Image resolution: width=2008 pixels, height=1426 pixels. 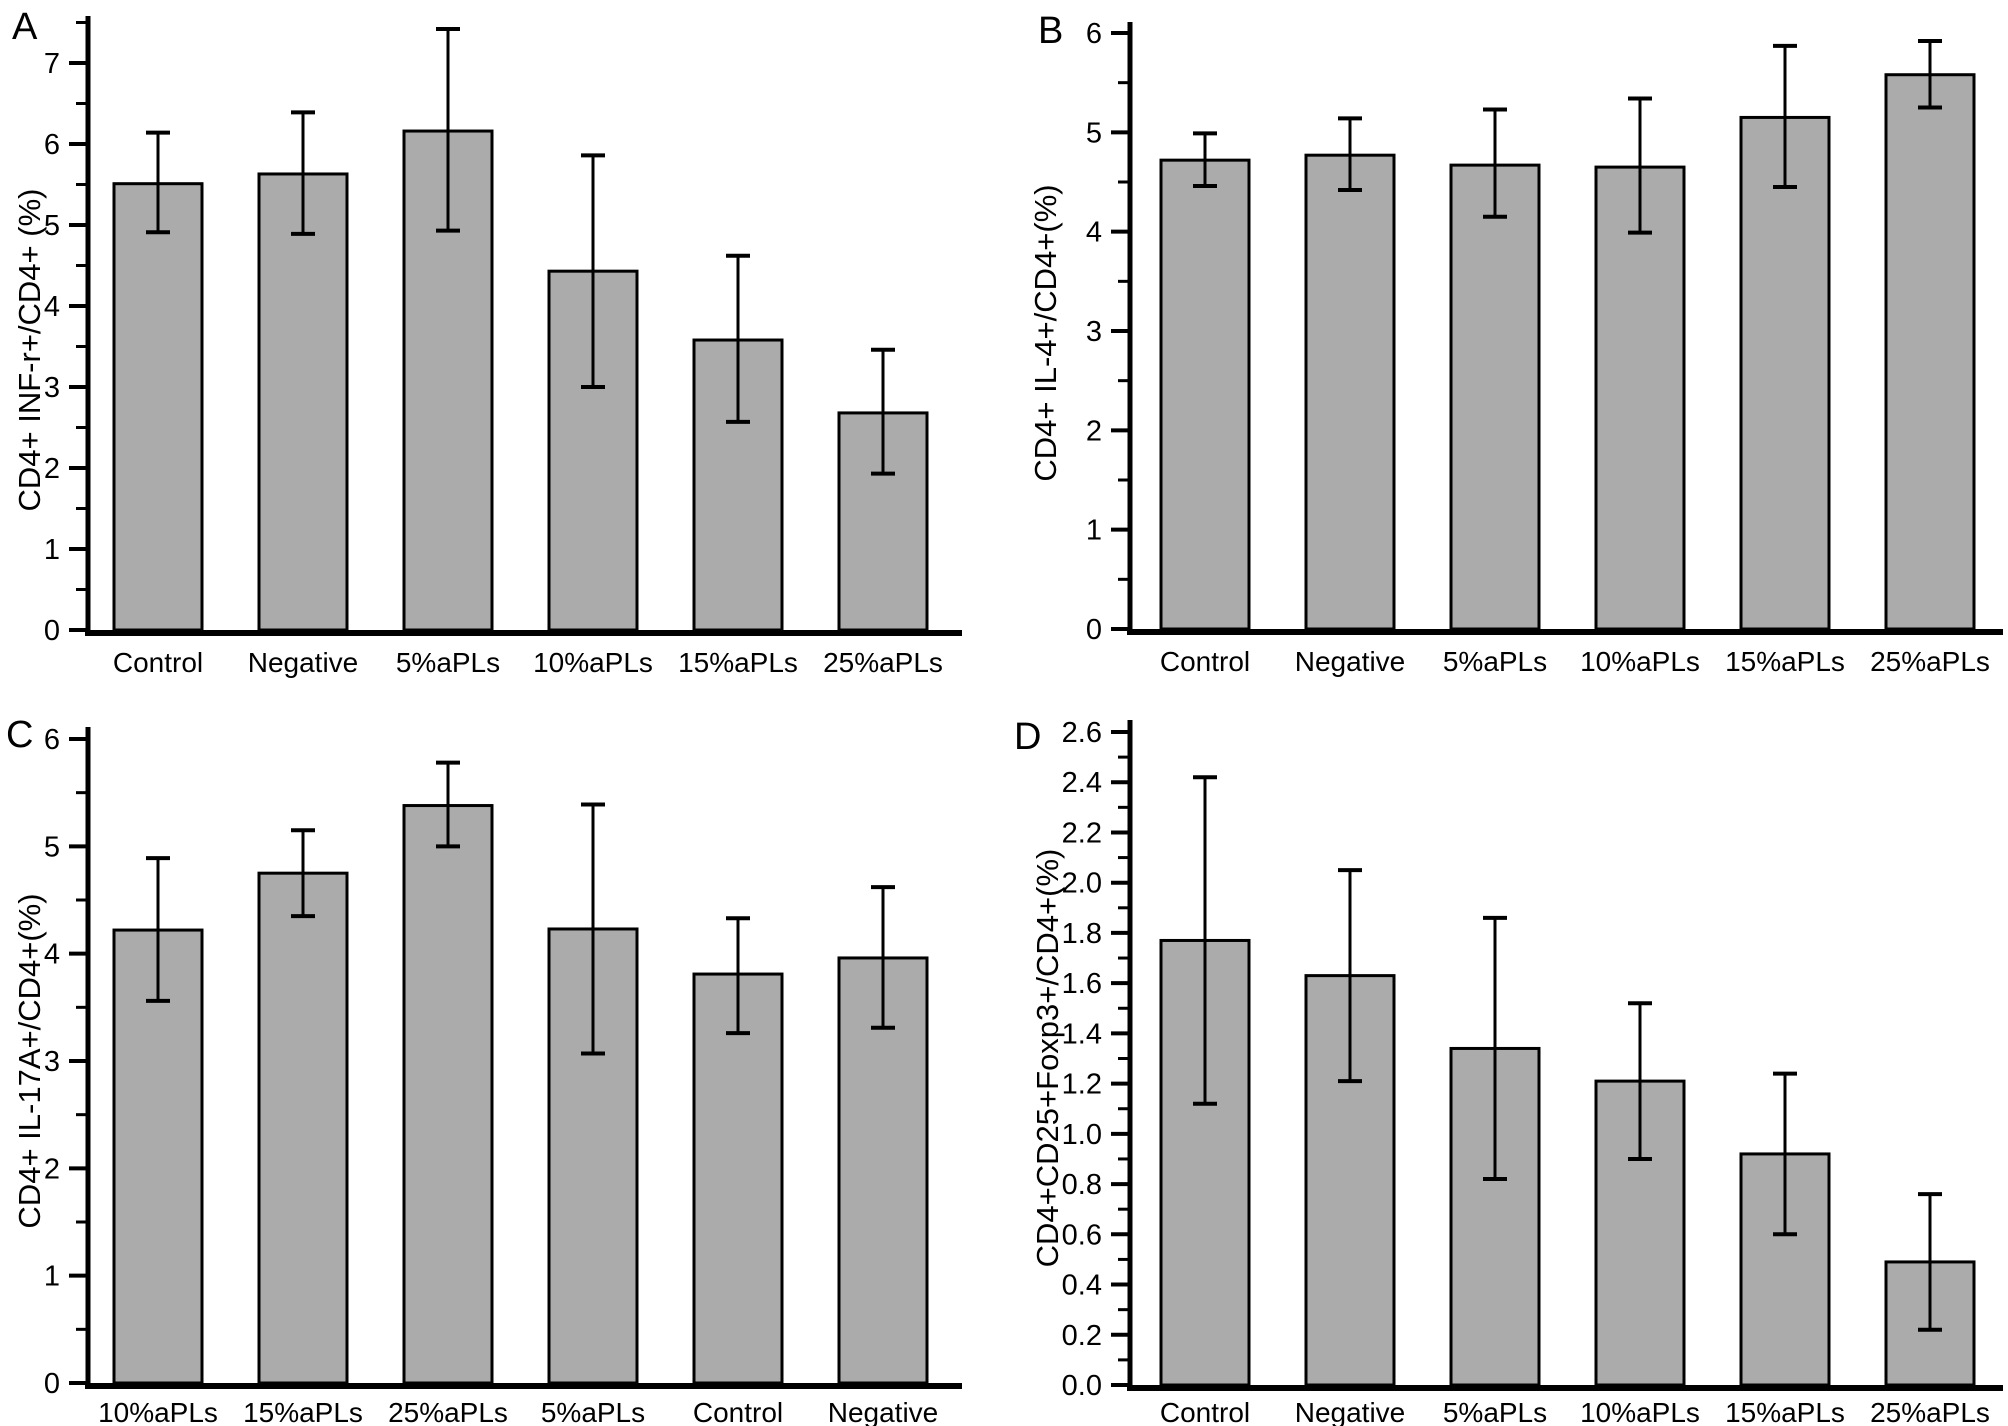 I want to click on panel-letter-b: B, so click(x=1051, y=31).